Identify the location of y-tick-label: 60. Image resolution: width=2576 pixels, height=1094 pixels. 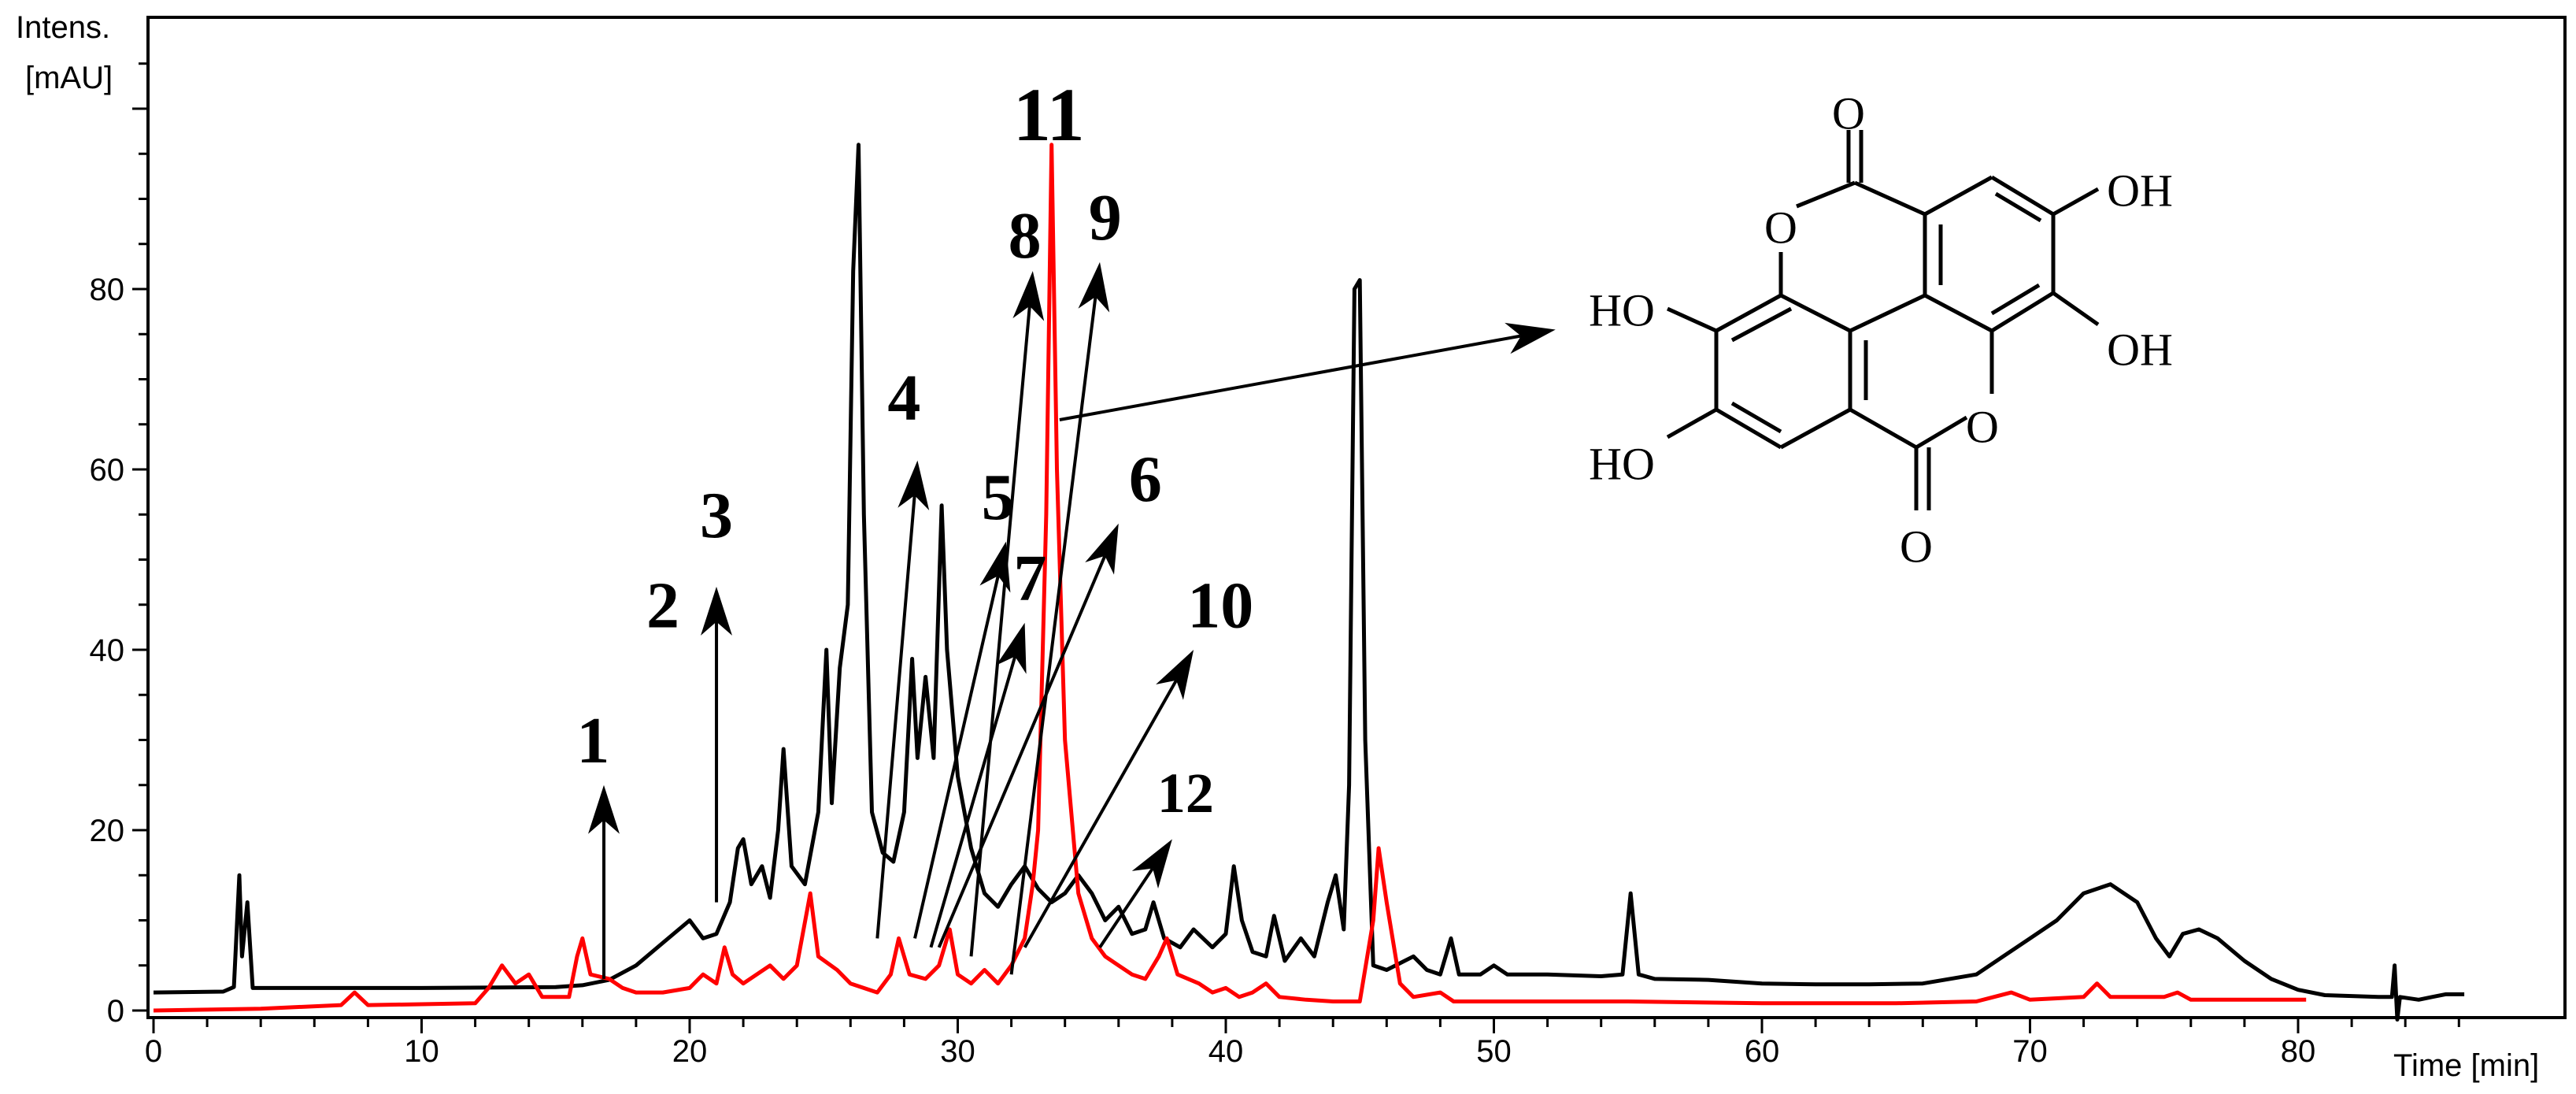
(107, 470).